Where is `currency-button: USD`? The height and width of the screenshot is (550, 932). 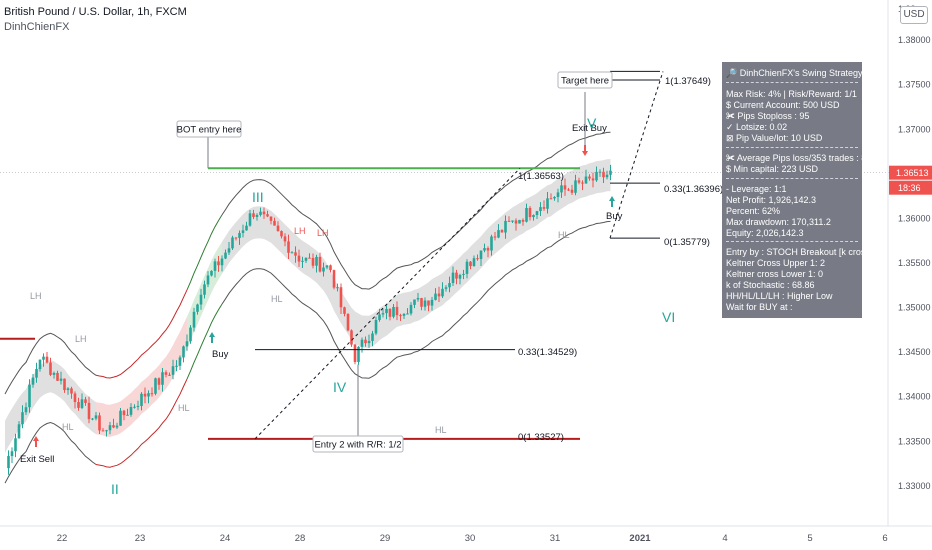 currency-button: USD is located at coordinates (914, 15).